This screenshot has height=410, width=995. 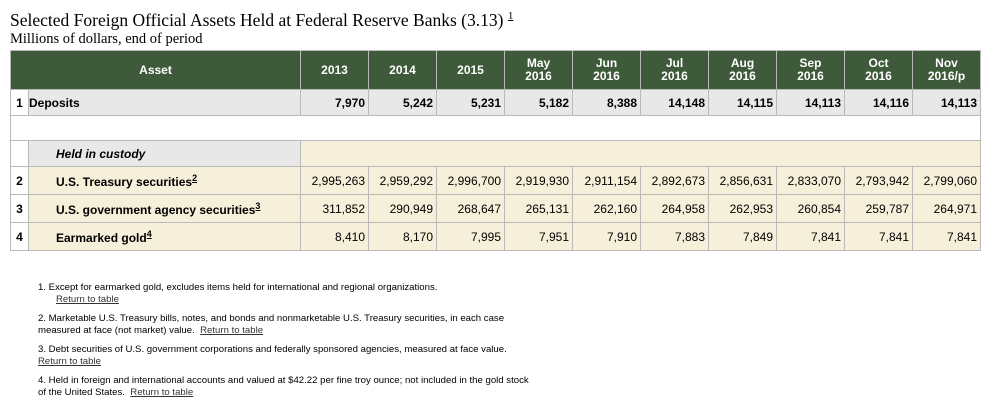 What do you see at coordinates (742, 208) in the screenshot?
I see `table-cell: 262,953` at bounding box center [742, 208].